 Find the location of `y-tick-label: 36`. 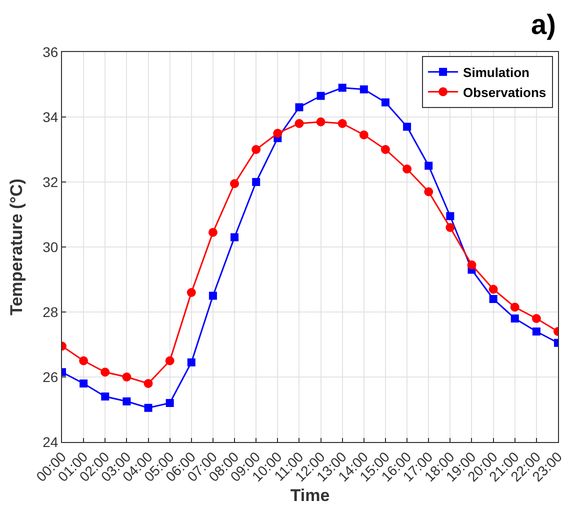

y-tick-label: 36 is located at coordinates (50, 52).